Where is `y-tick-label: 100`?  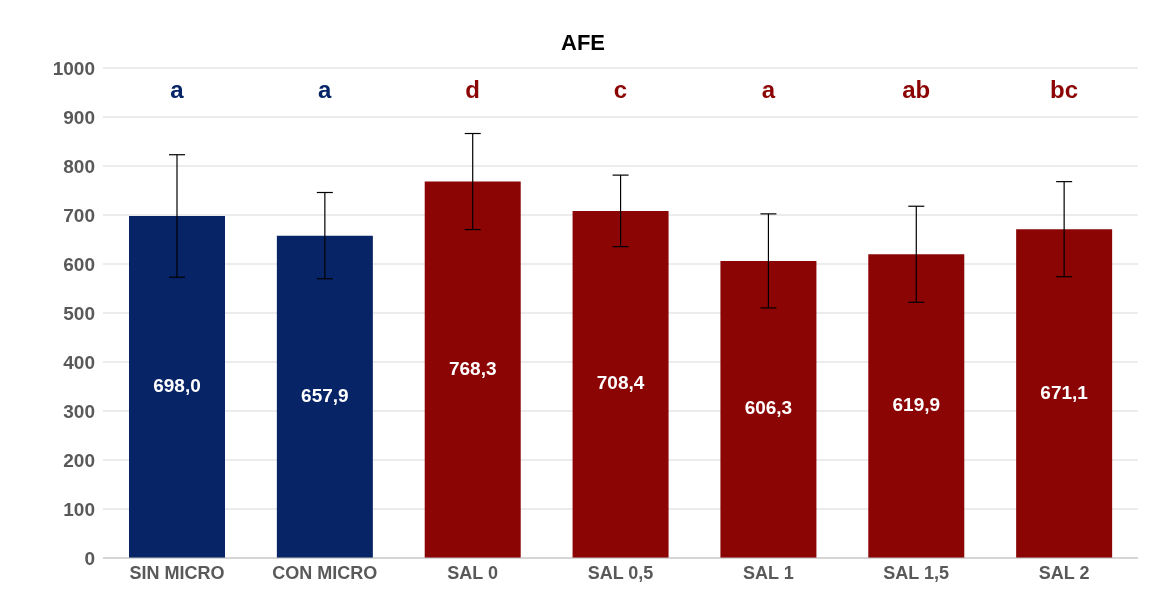 y-tick-label: 100 is located at coordinates (79, 509).